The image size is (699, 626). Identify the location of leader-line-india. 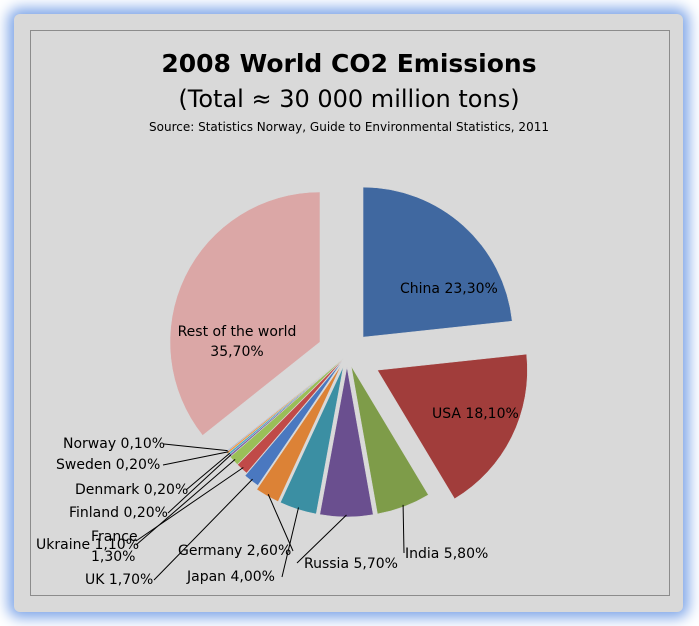
(403, 529).